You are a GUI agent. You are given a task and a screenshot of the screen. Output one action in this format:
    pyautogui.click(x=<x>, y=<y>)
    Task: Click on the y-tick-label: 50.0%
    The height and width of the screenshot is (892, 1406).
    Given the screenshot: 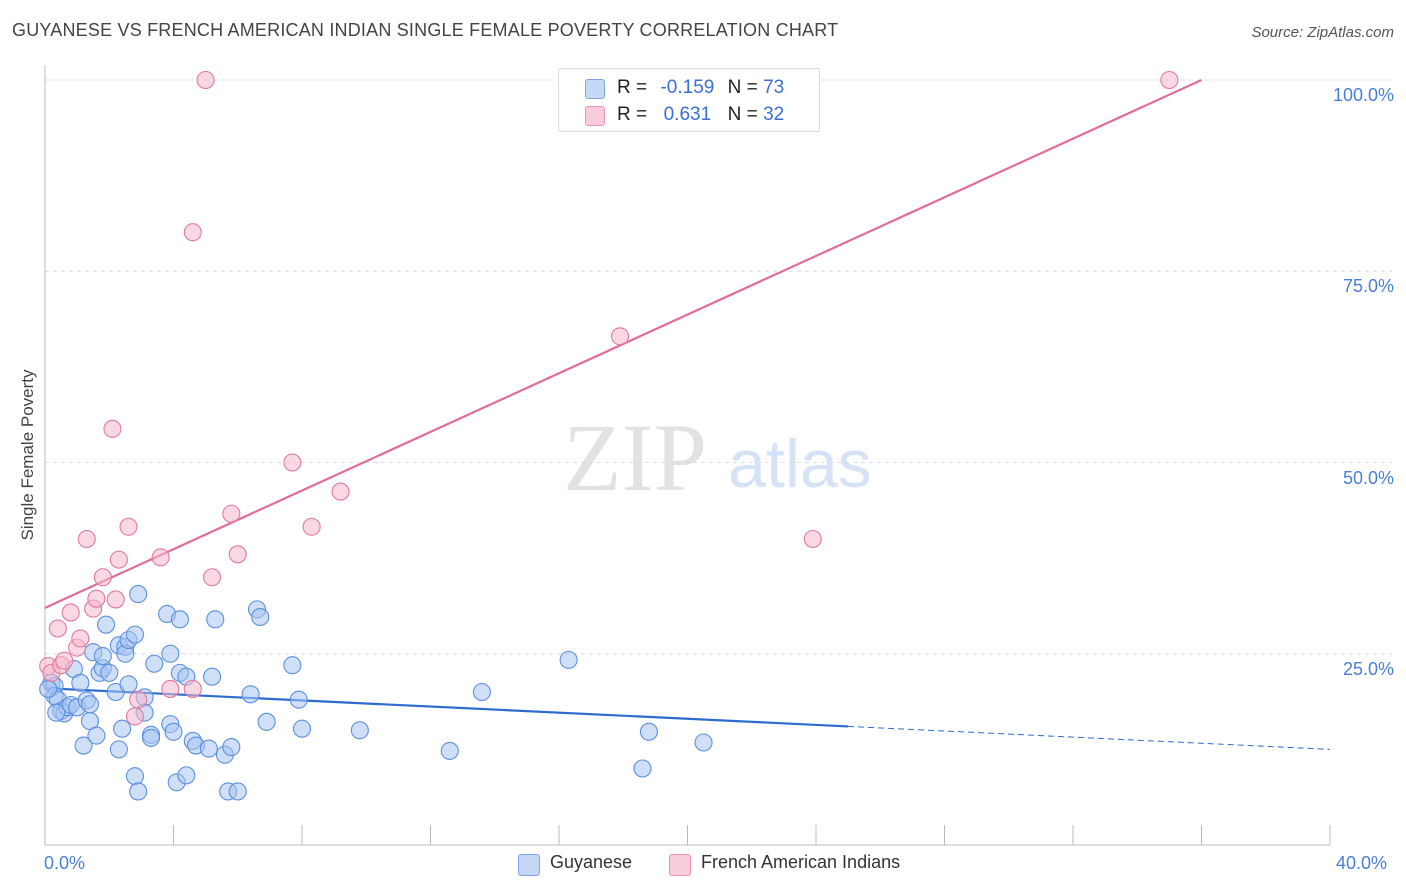 What is the action you would take?
    pyautogui.click(x=1368, y=477)
    